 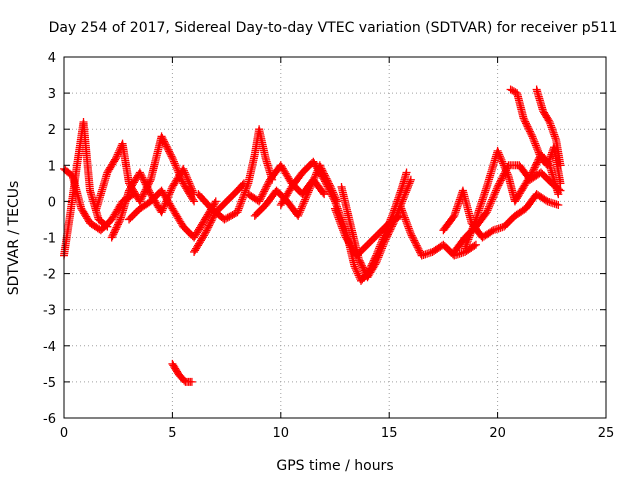 I want to click on y-tick-label: 0, so click(x=52, y=202).